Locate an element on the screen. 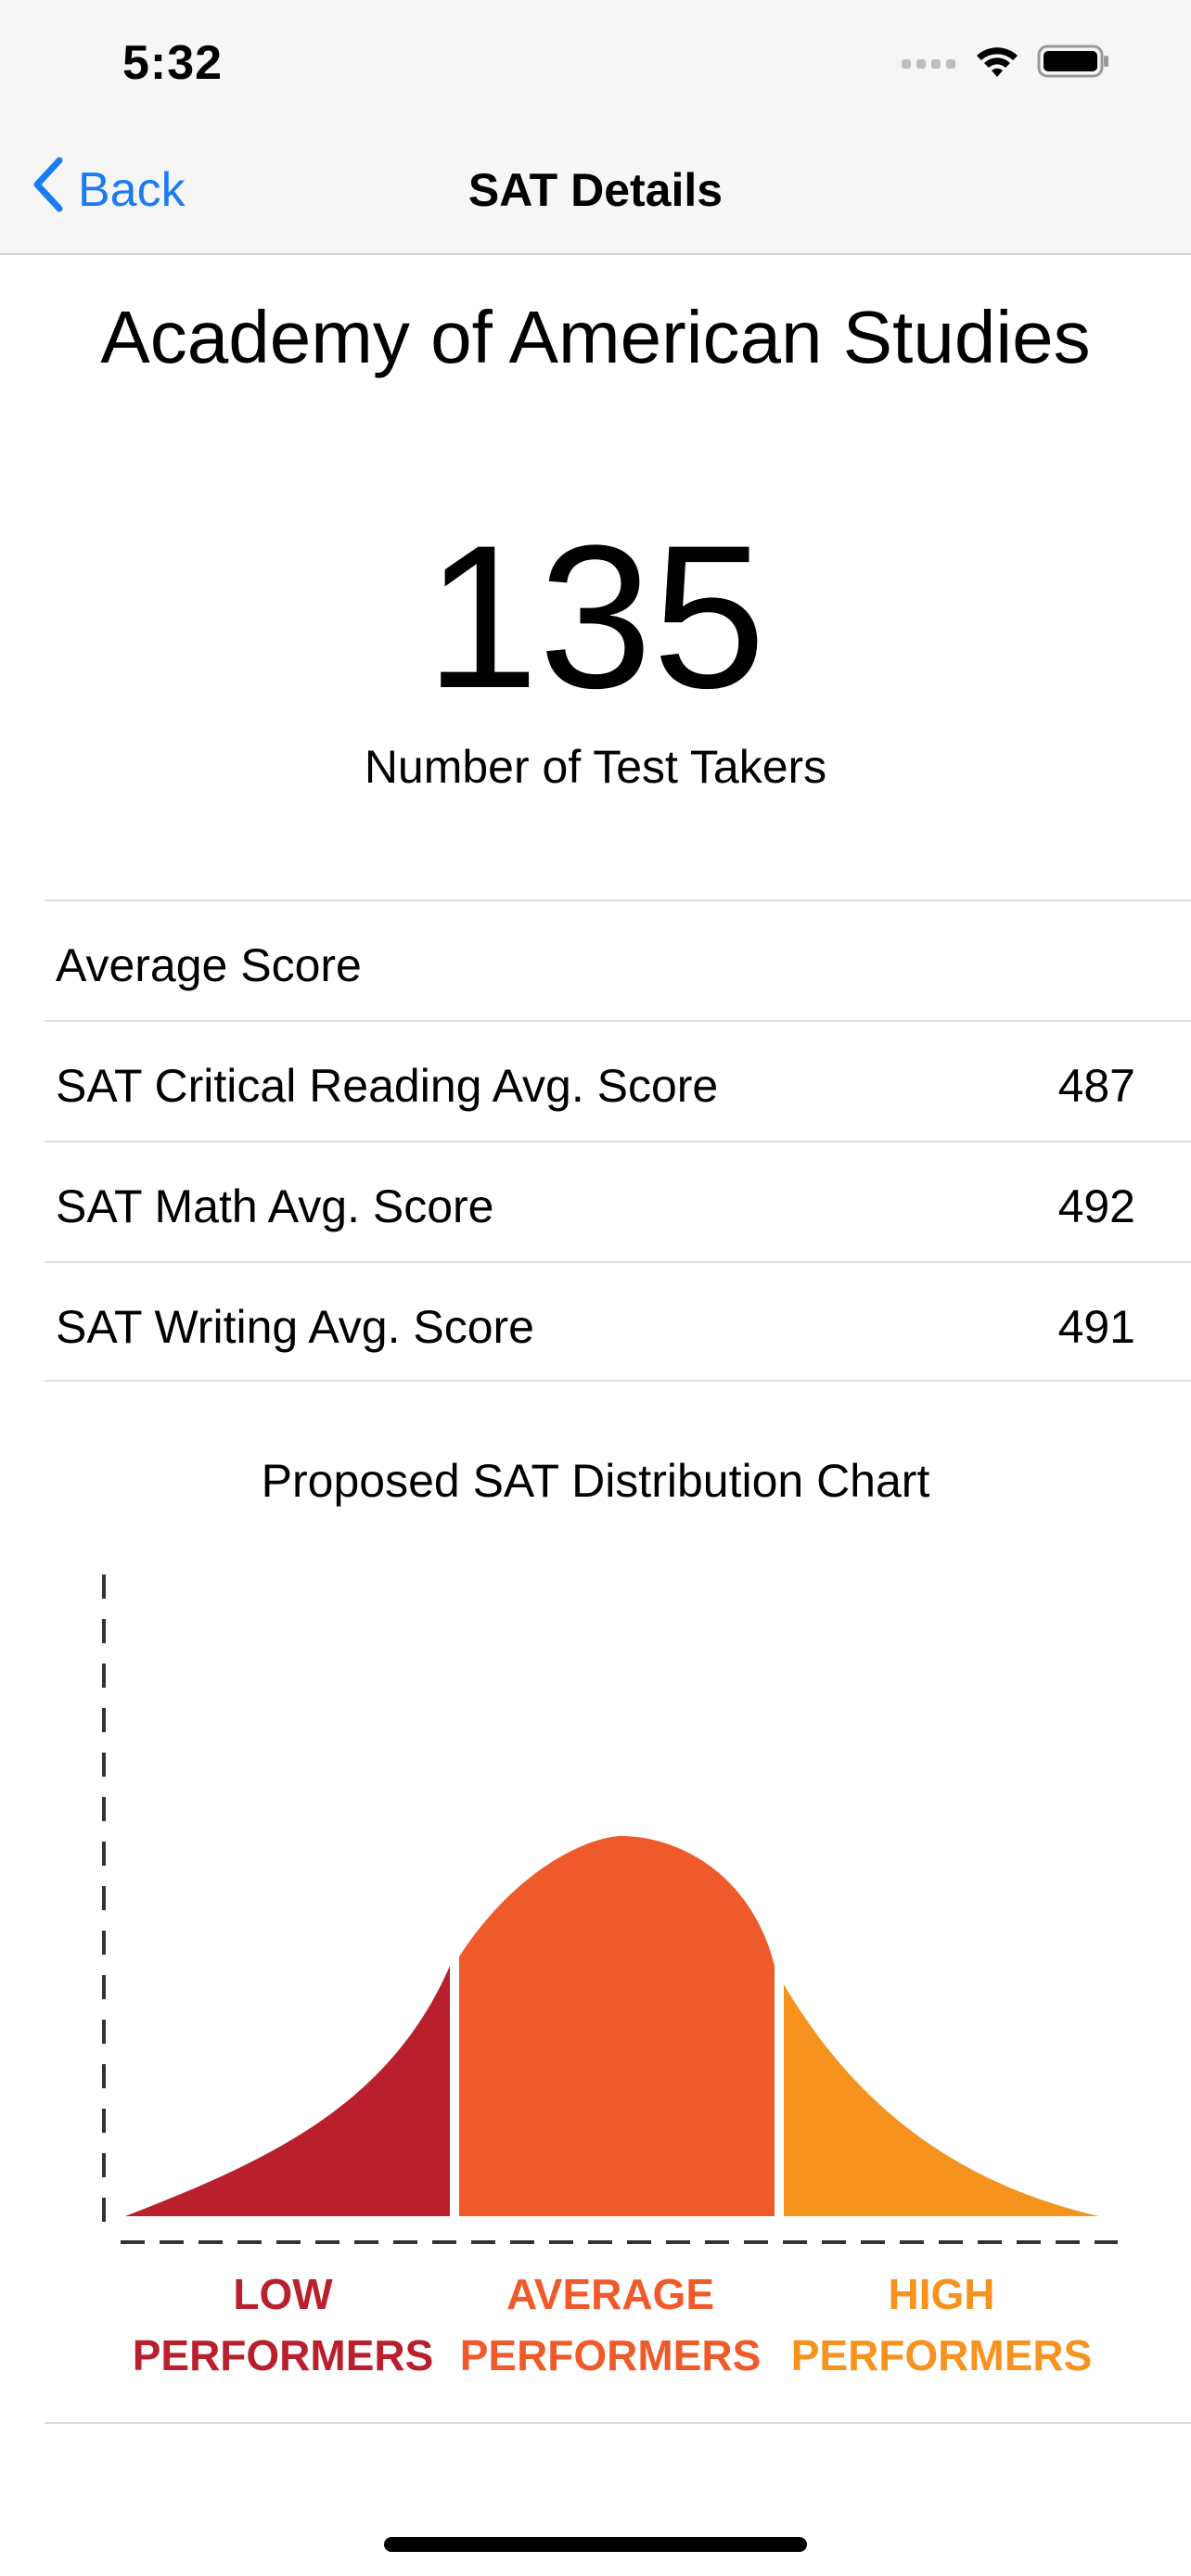 This screenshot has width=1191, height=2576. row-value: 487 is located at coordinates (1096, 1086).